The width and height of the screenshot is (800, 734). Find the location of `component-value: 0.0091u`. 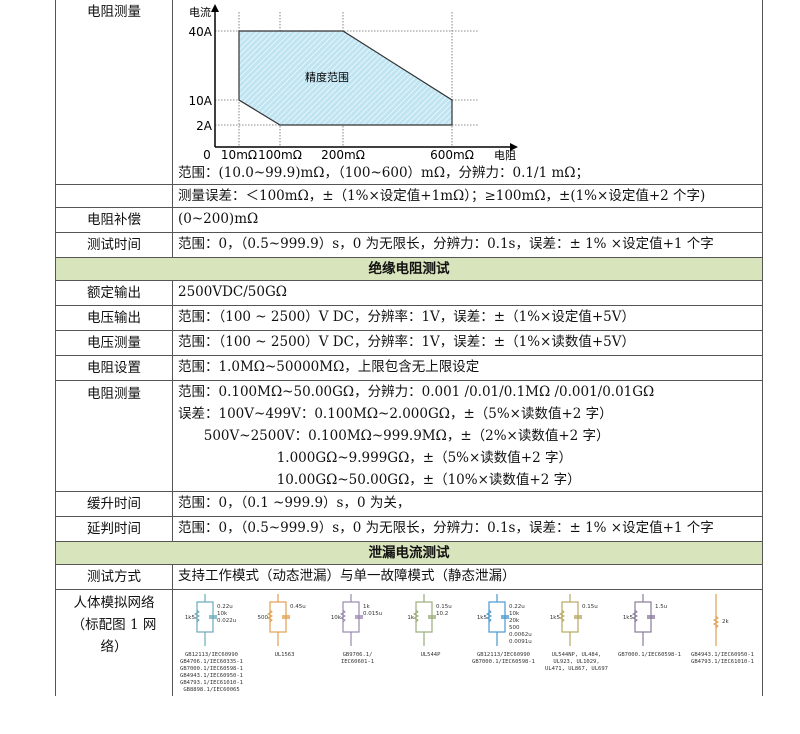

component-value: 0.0091u is located at coordinates (520, 642).